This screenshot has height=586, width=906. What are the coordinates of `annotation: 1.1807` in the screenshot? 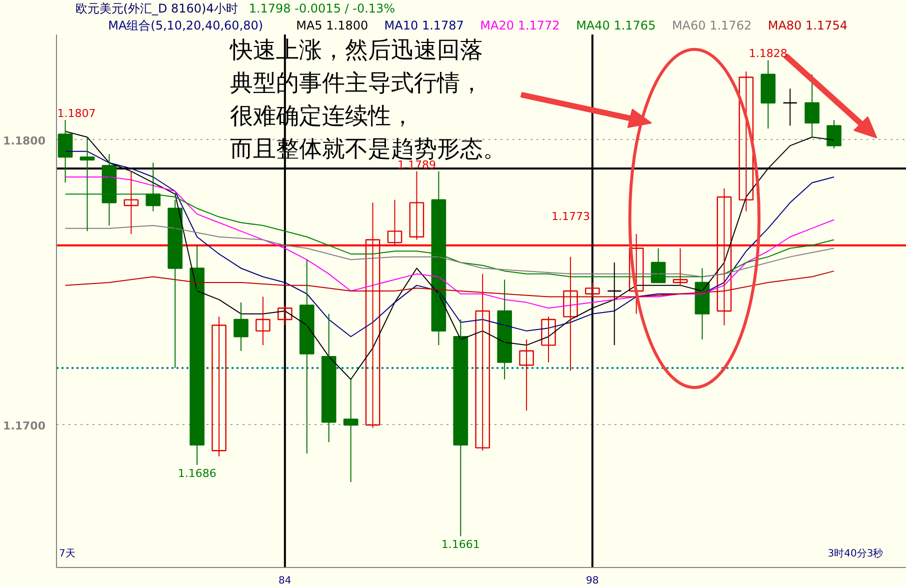 It's located at (76, 113).